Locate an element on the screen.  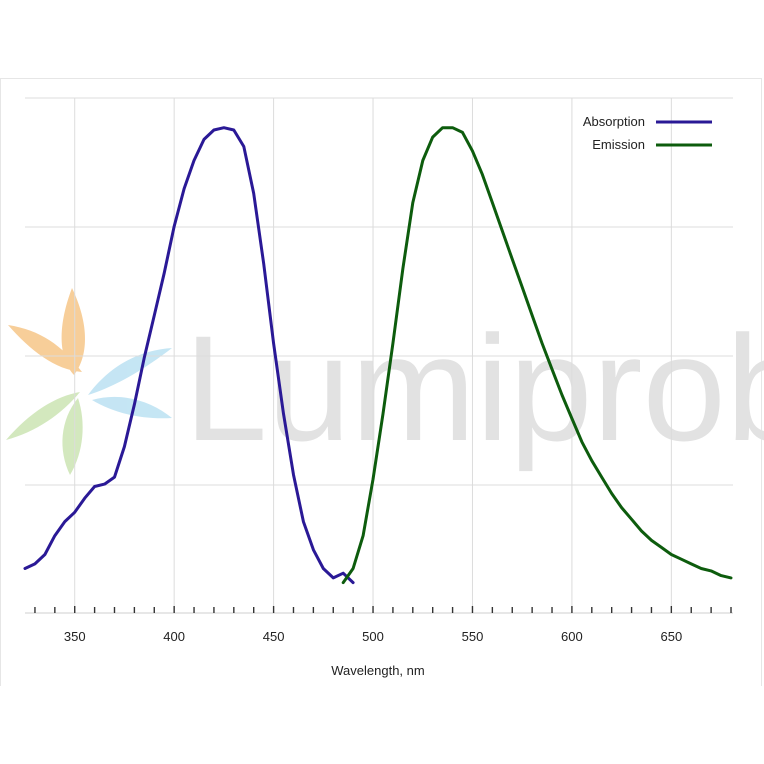
x-tick-label: 650 is located at coordinates (671, 636).